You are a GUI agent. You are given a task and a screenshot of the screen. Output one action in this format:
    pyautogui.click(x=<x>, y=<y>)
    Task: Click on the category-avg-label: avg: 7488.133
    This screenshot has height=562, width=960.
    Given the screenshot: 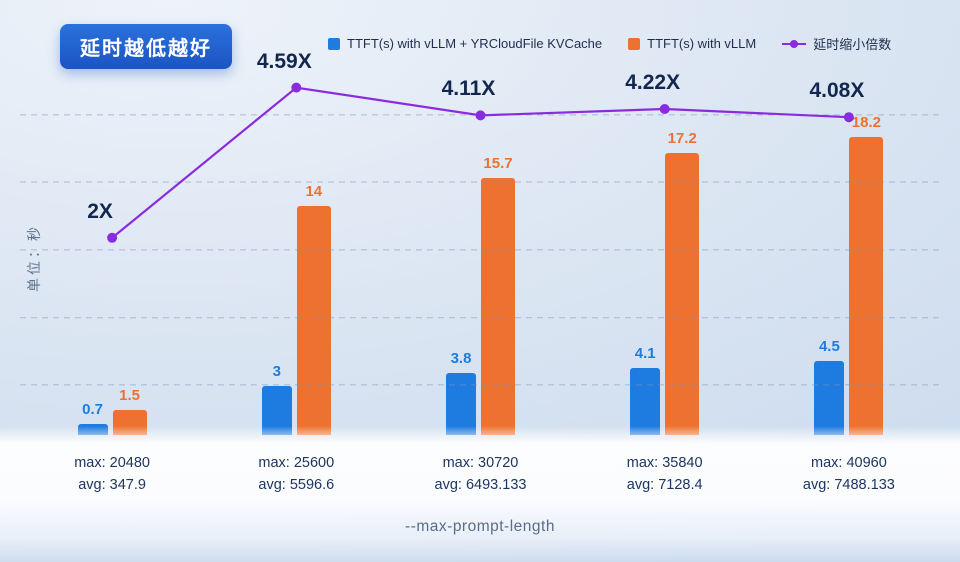 What is the action you would take?
    pyautogui.click(x=848, y=485)
    